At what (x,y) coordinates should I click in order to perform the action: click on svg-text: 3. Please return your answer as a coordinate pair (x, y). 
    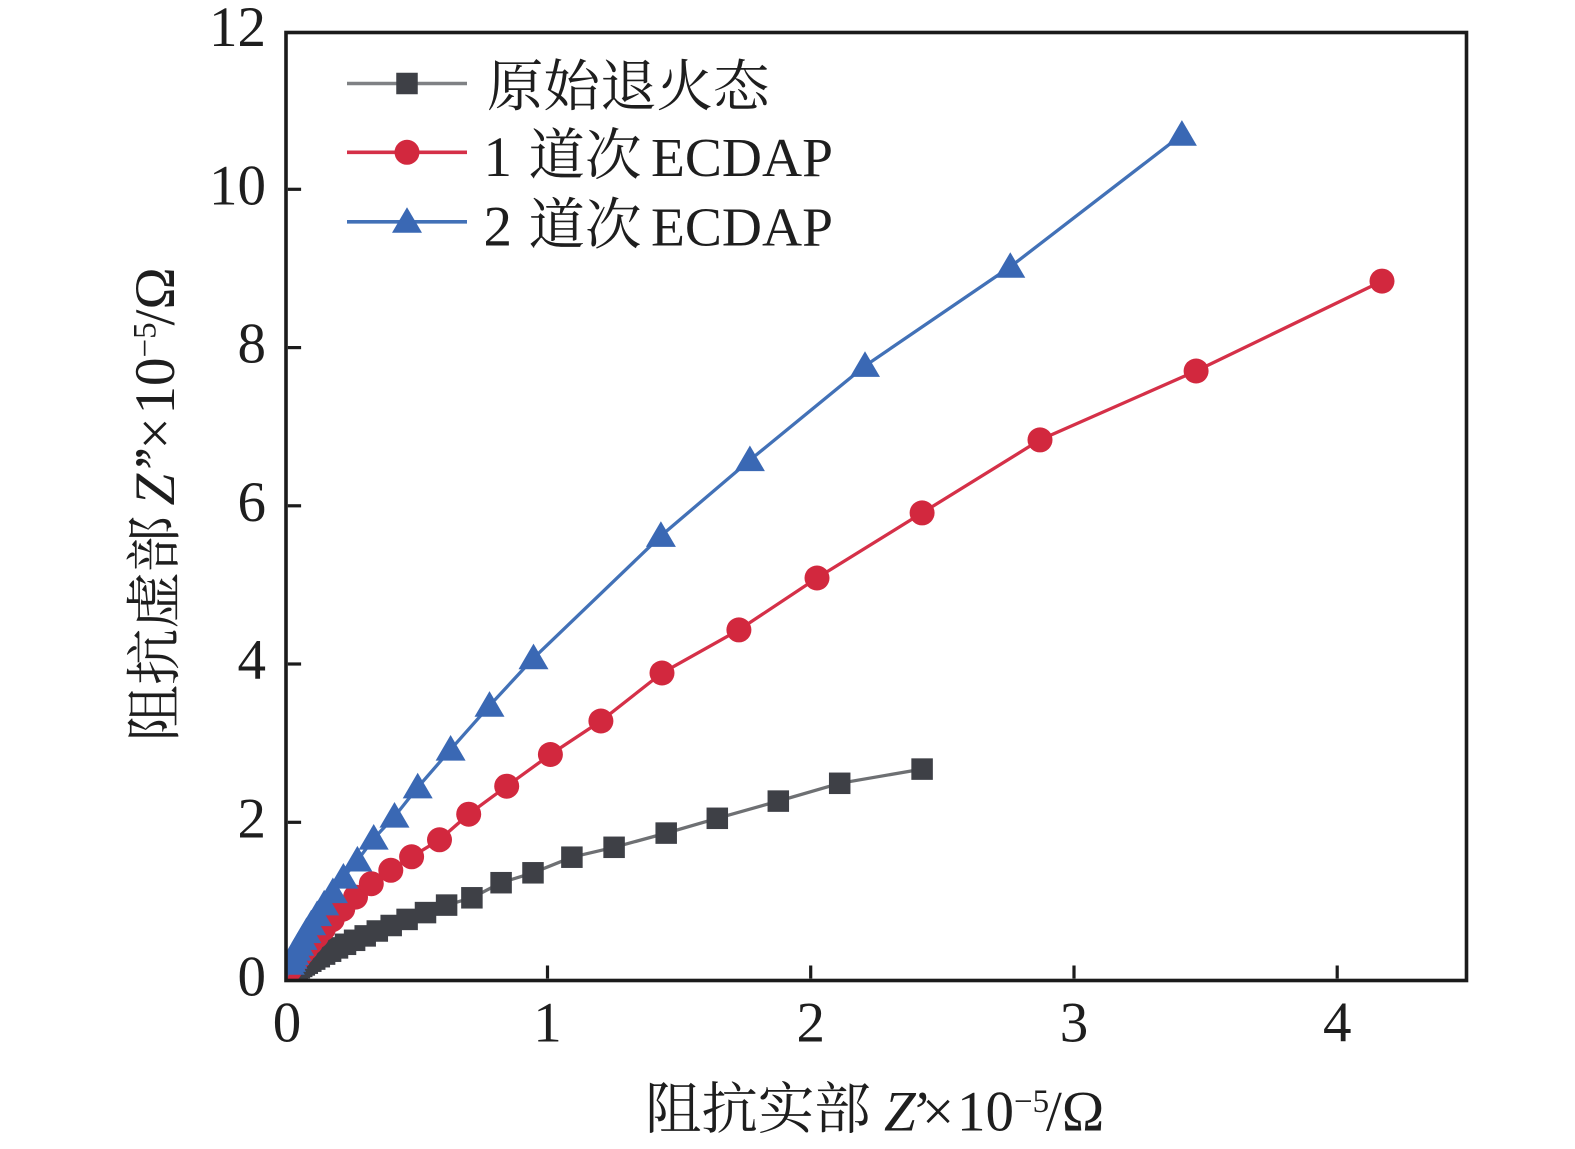
    Looking at the image, I should click on (1074, 1023).